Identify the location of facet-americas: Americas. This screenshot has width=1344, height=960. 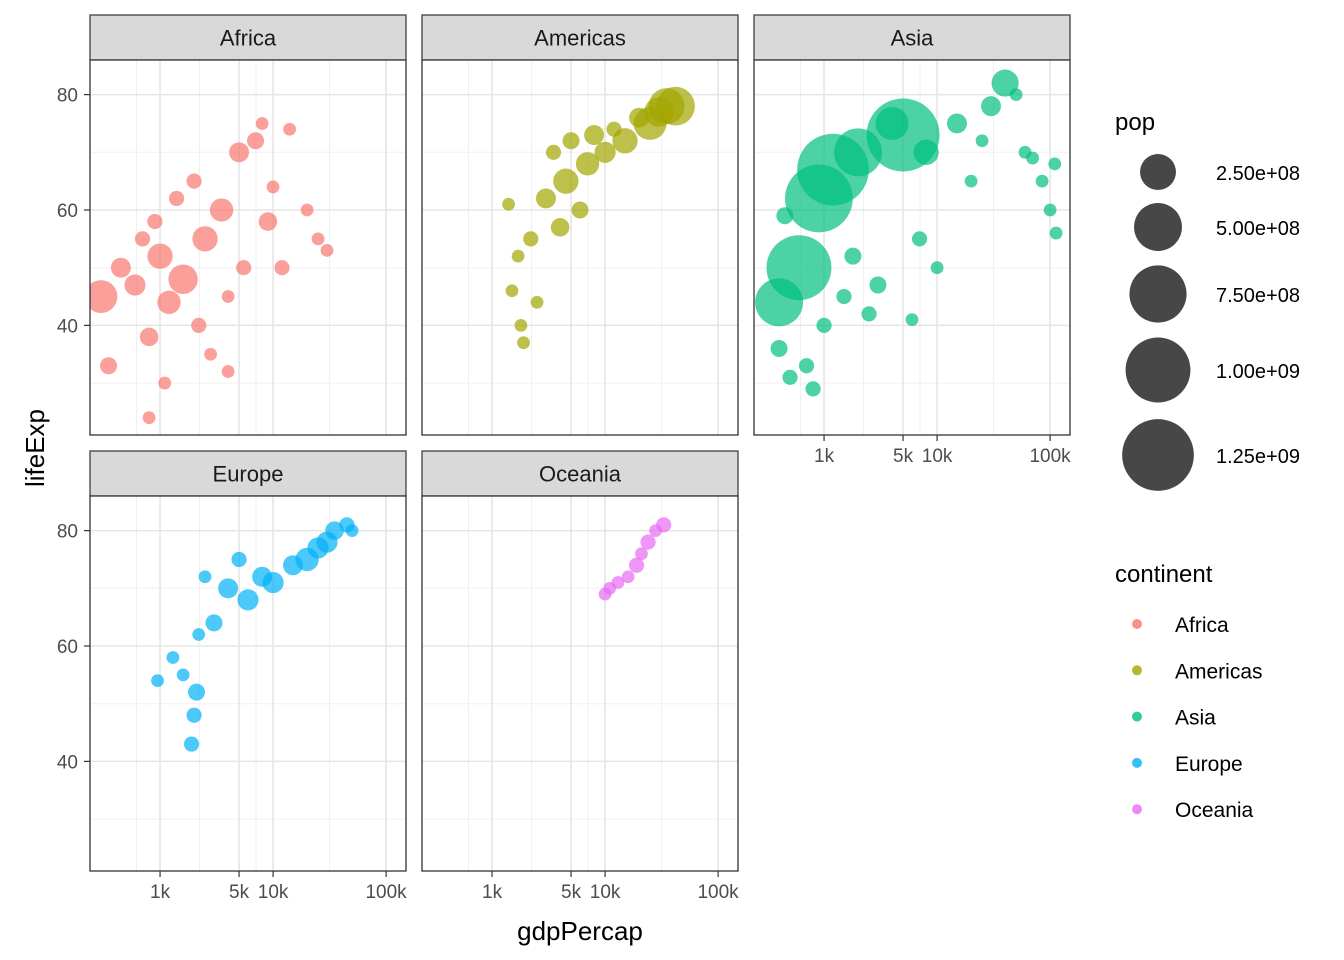
(580, 225).